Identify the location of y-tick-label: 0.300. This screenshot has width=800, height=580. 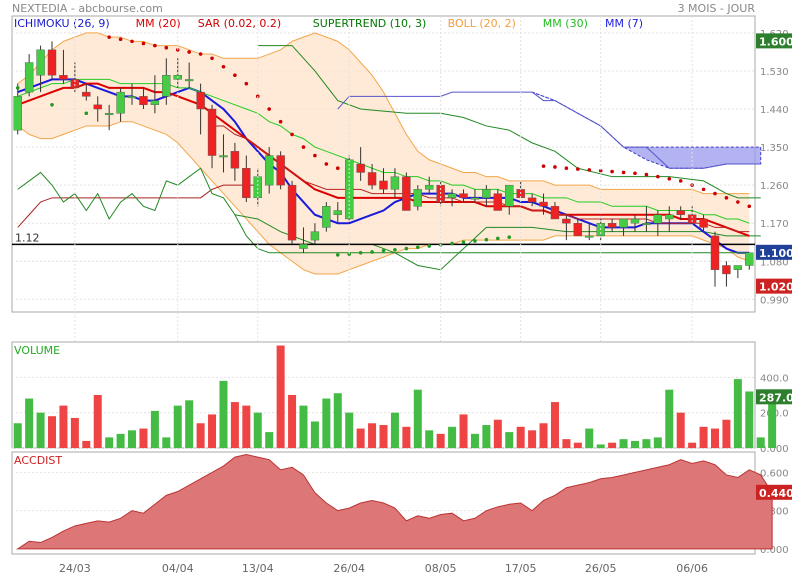
(774, 512).